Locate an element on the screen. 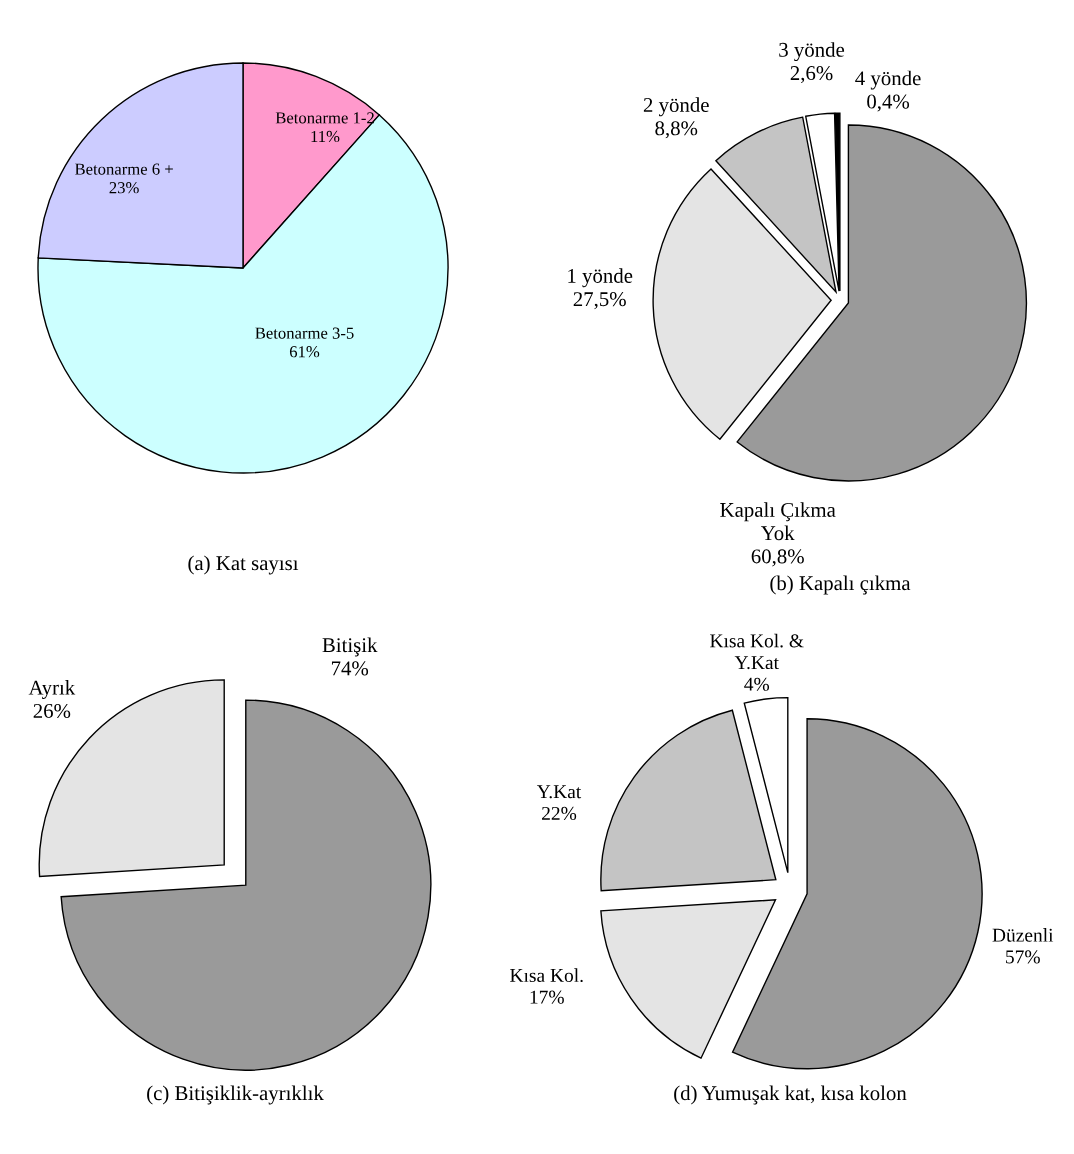 This screenshot has height=1154, width=1074. slice-label: Bitişik is located at coordinates (350, 647).